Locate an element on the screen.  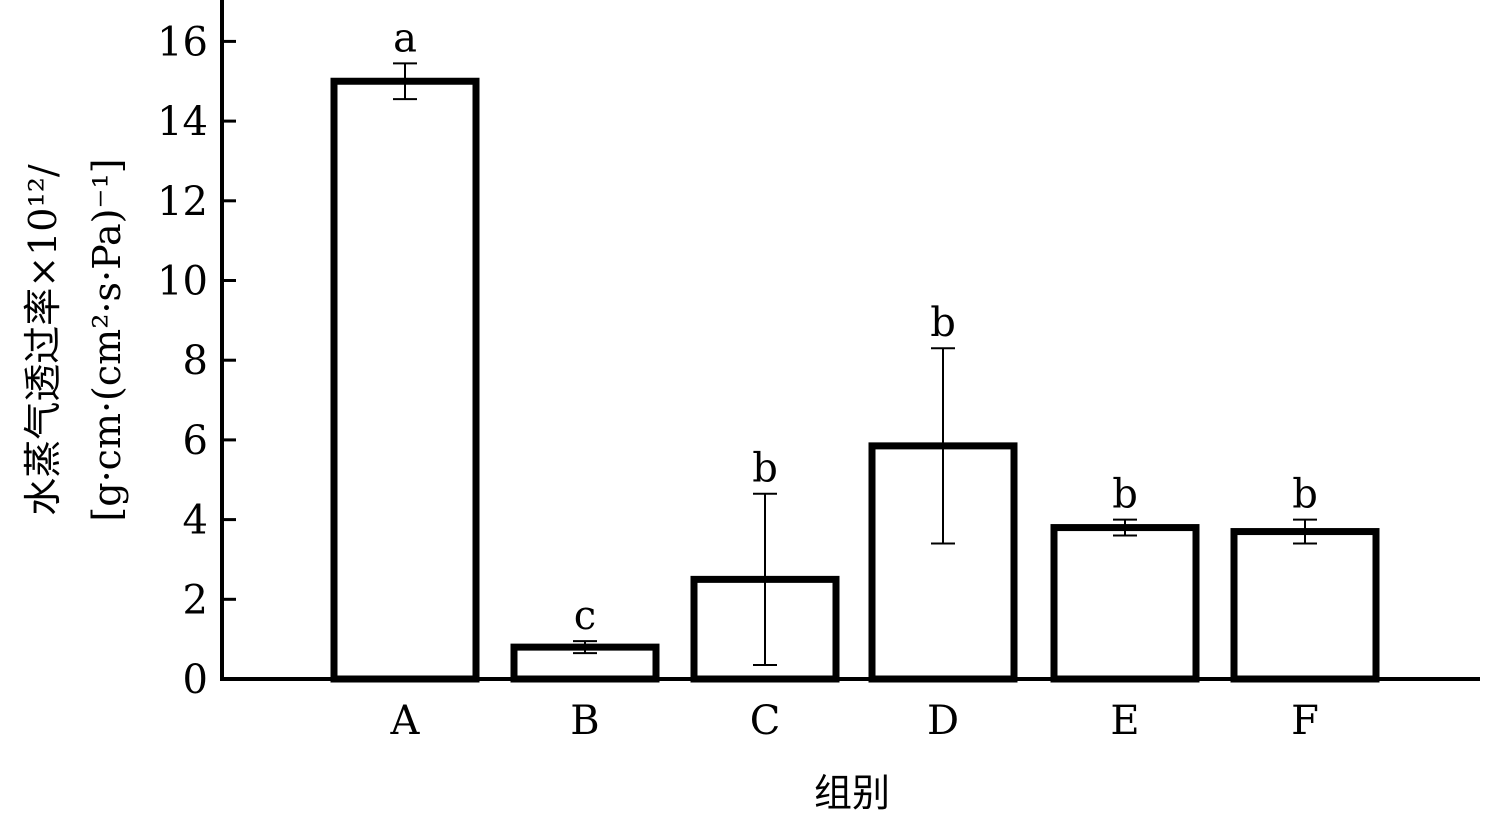
y-tick-label: 14 is located at coordinates (182, 122).